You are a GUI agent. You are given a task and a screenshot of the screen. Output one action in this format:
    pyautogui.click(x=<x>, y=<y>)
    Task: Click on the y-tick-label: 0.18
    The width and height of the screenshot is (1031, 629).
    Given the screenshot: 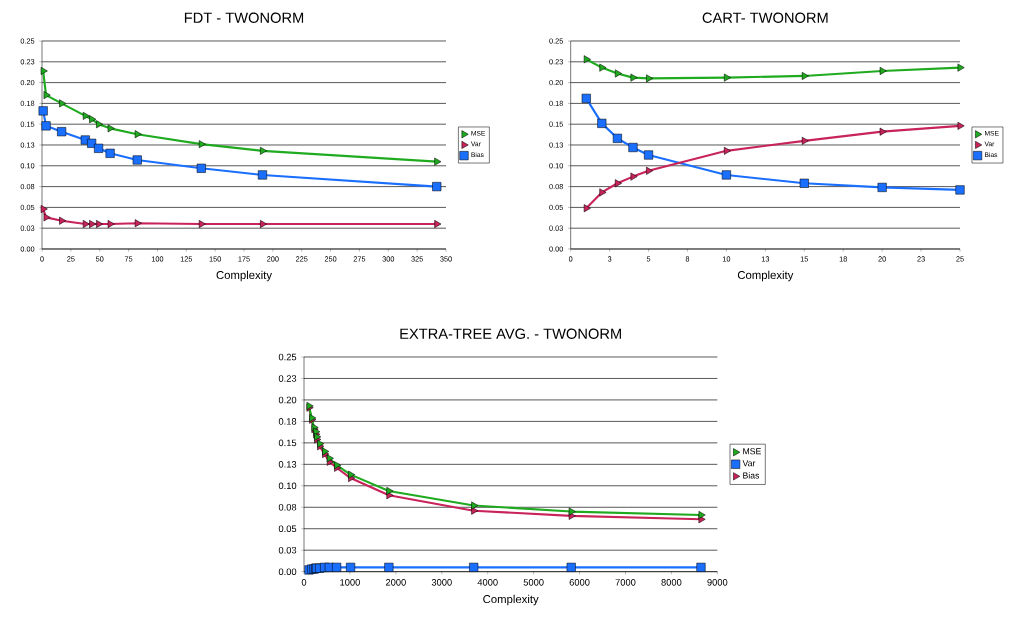 What is the action you would take?
    pyautogui.click(x=287, y=421)
    